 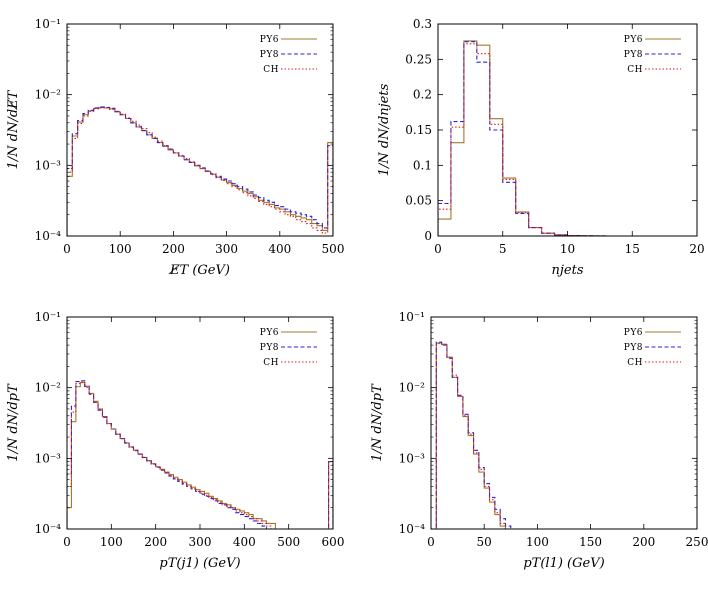 I want to click on x-tick-label: 20, so click(x=696, y=249).